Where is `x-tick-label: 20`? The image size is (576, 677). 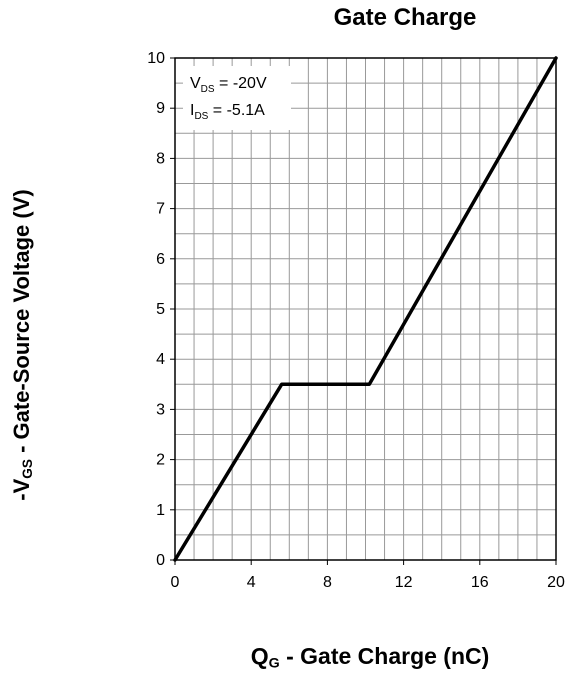
x-tick-label: 20 is located at coordinates (556, 582).